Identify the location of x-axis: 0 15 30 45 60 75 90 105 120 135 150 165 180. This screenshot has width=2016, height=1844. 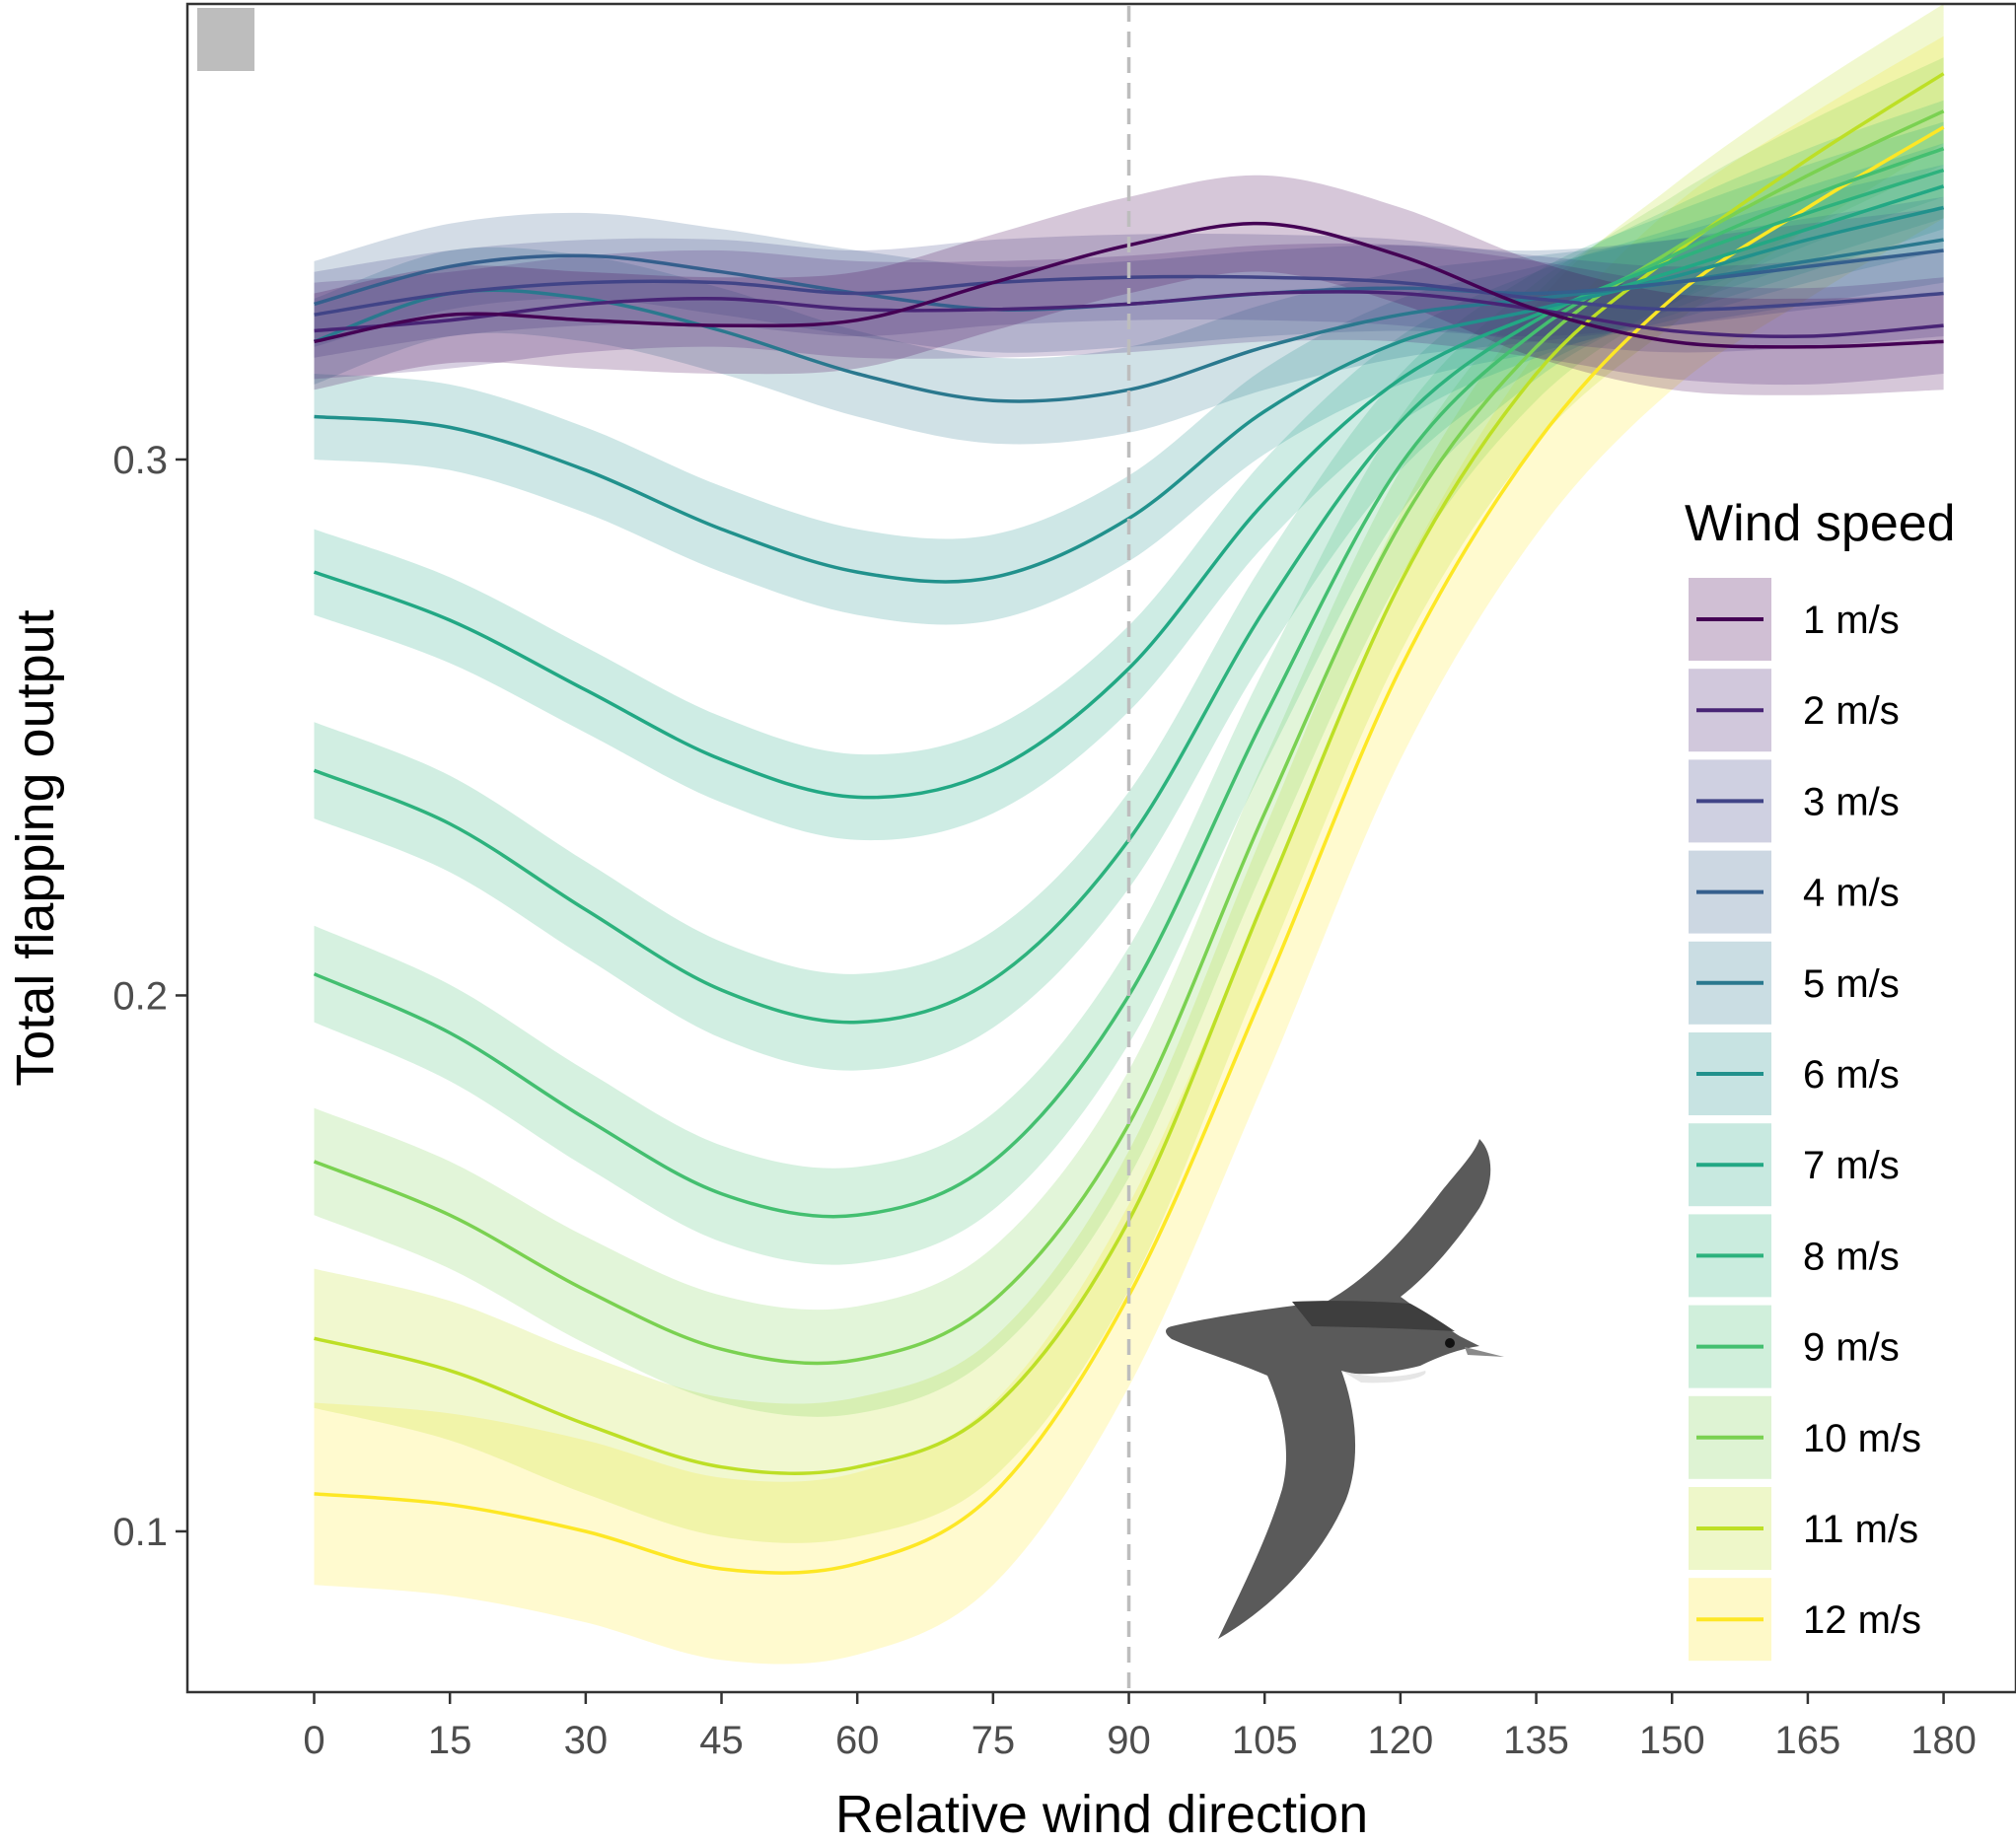
(1140, 1727).